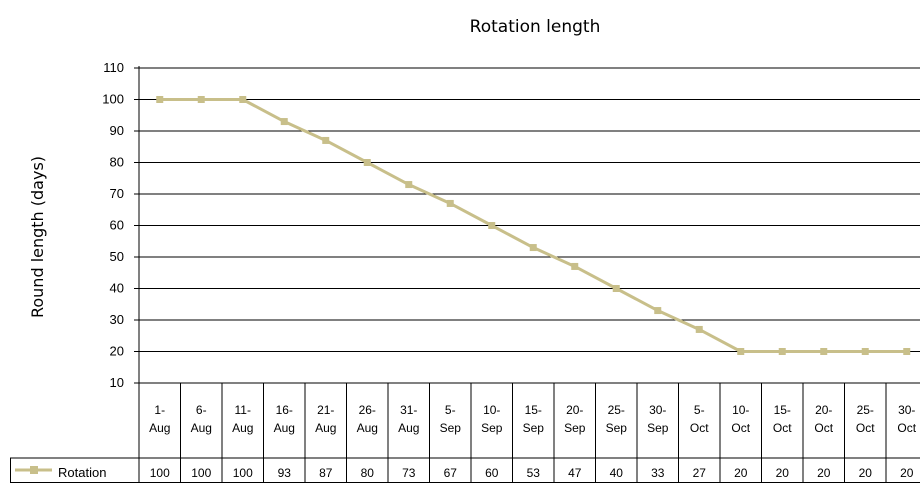 Image resolution: width=920 pixels, height=483 pixels. I want to click on chart-title: Rotation length, so click(535, 27).